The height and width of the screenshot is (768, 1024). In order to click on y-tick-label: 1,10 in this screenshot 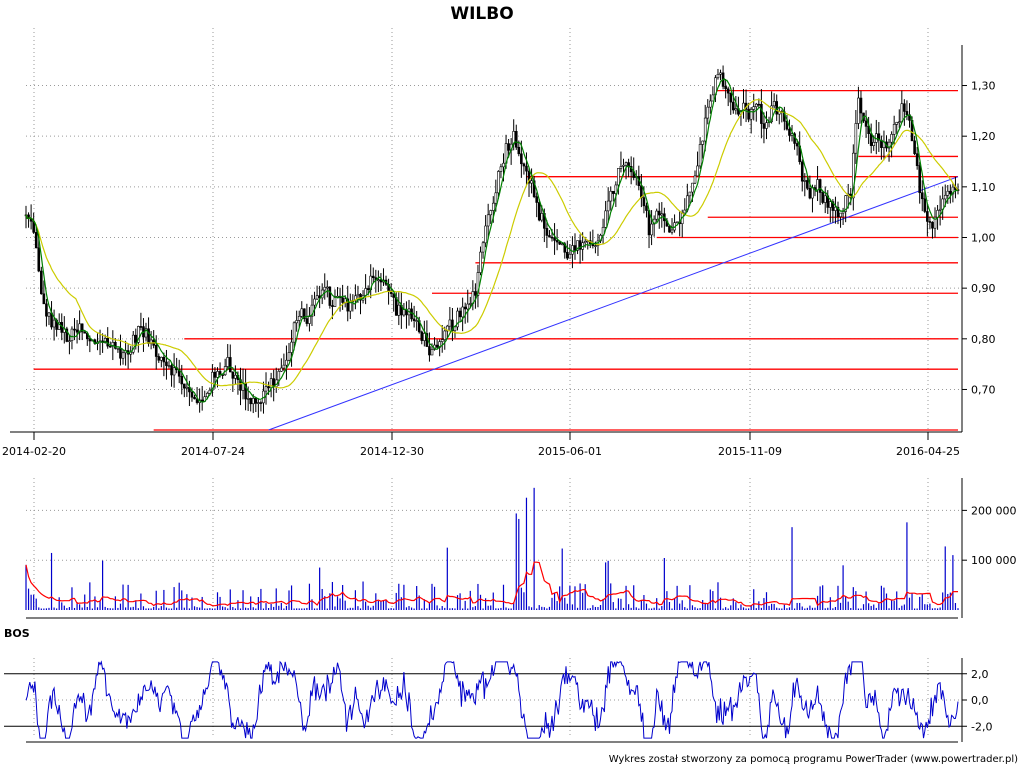, I will do `click(983, 187)`.